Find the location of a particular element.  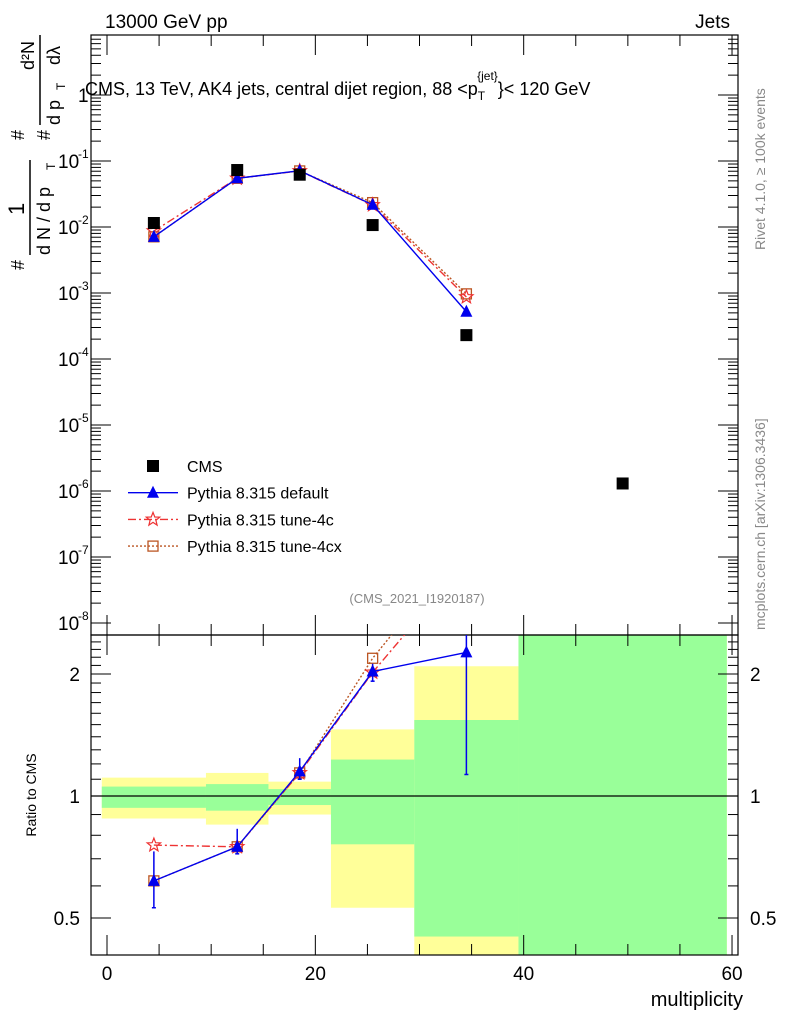

y-tick-exponent: -4 is located at coordinates (83, 352).